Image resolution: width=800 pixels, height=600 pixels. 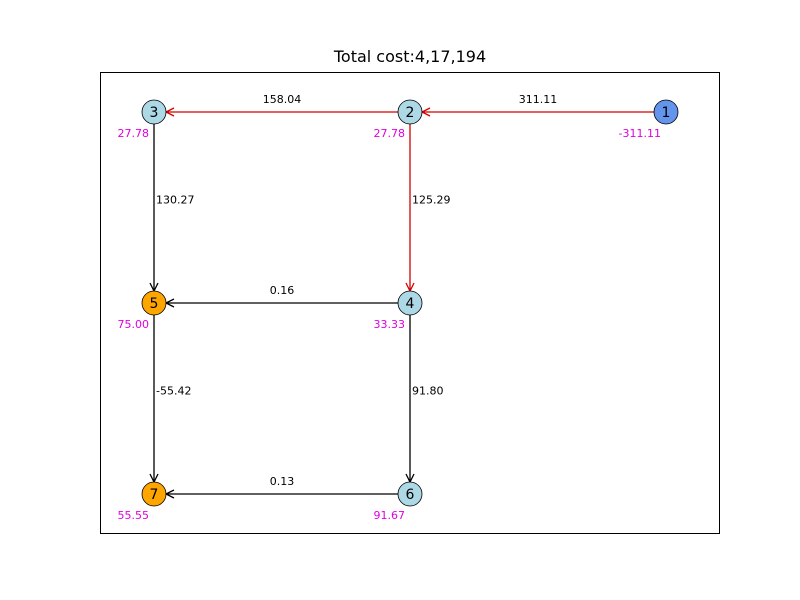 What do you see at coordinates (282, 481) in the screenshot?
I see `edge-flow-label: 0.13` at bounding box center [282, 481].